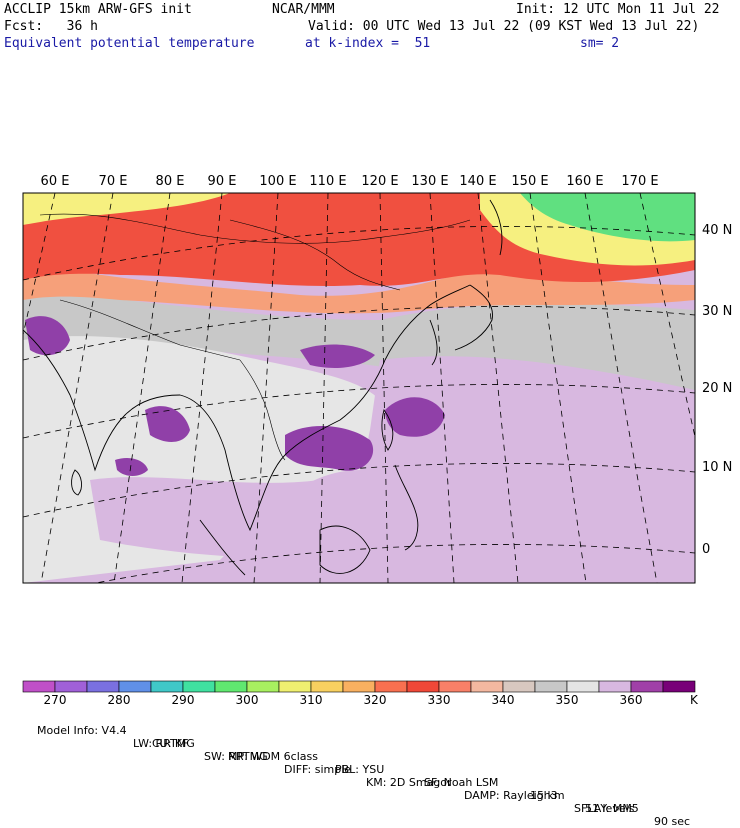 The height and width of the screenshot is (828, 740). What do you see at coordinates (409, 782) in the screenshot?
I see `footer-km: KM: 2D Smagor` at bounding box center [409, 782].